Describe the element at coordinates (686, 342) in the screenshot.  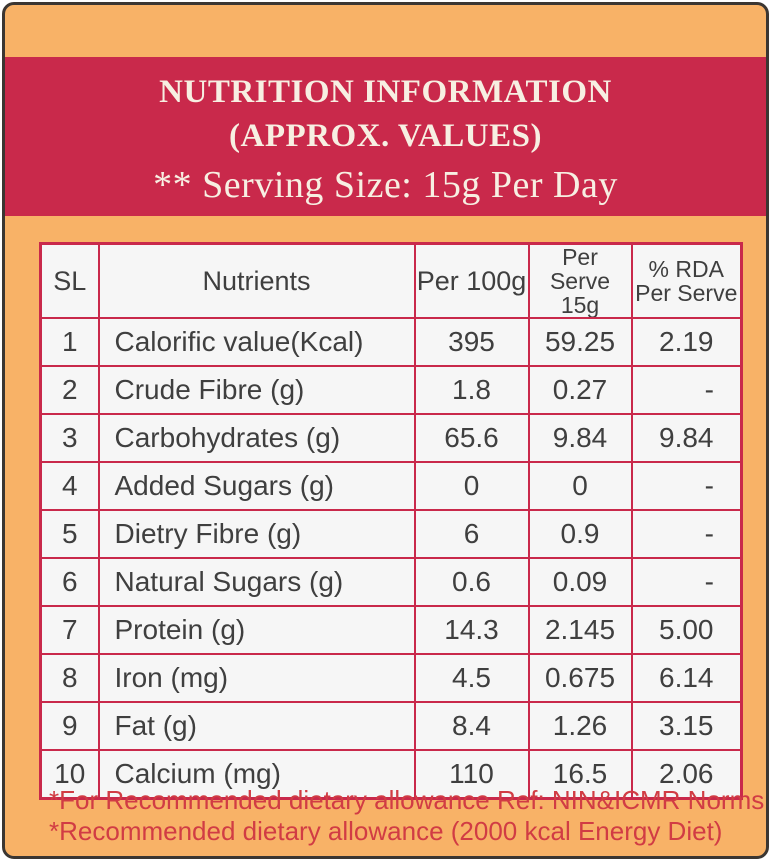
I see `cell-rda: 2.19` at that location.